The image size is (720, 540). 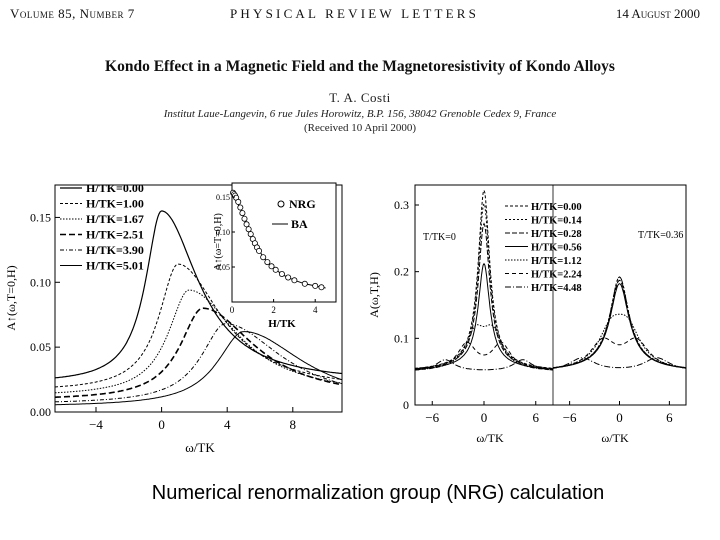 I want to click on right-legend-label: H/TK=4.48, so click(x=556, y=288).